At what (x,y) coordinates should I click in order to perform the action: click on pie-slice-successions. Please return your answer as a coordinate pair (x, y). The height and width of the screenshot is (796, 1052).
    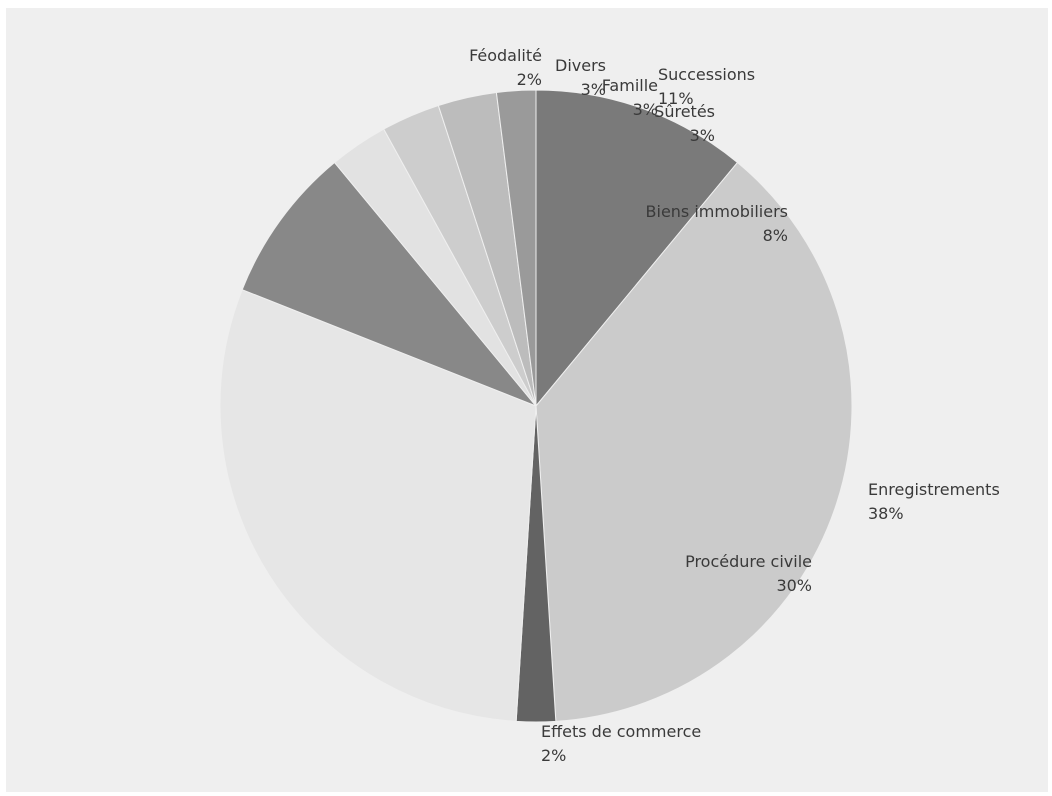
    Looking at the image, I should click on (637, 248).